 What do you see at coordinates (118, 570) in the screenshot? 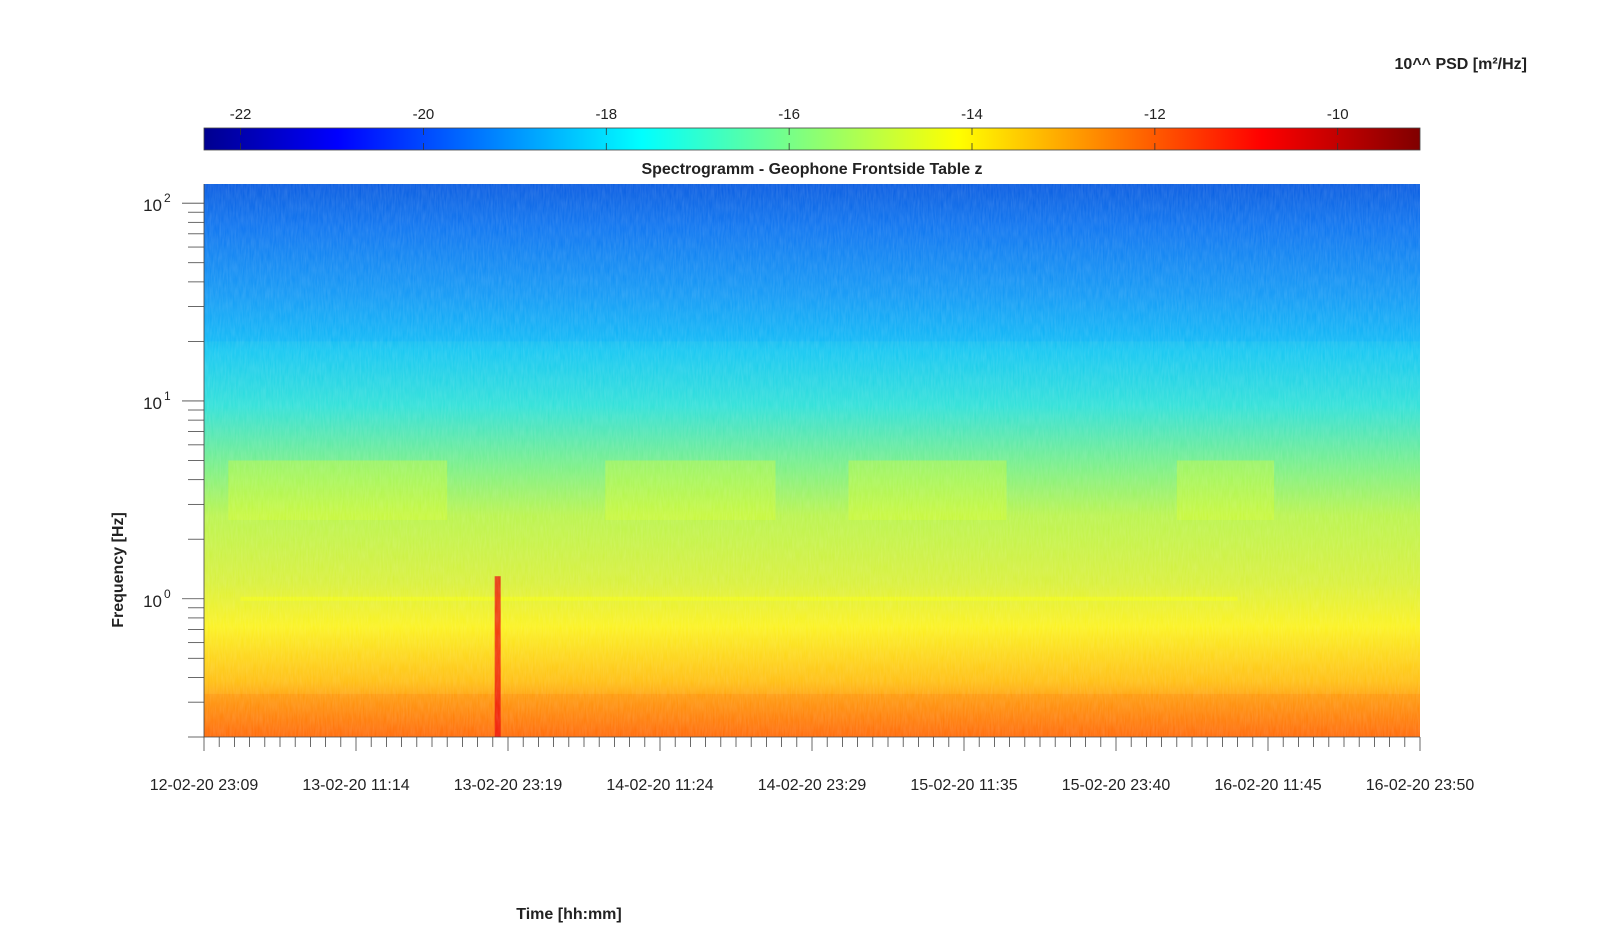
I see `y-axis-label: Frequency [Hz]` at bounding box center [118, 570].